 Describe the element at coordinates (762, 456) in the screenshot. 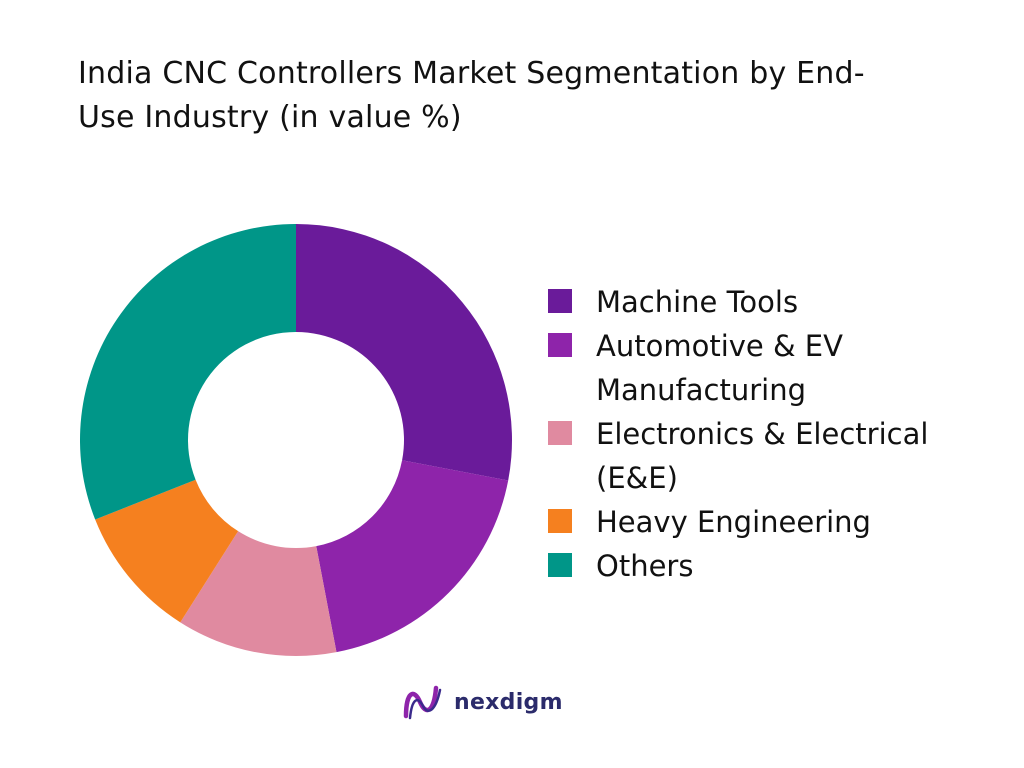

I see `legend-label: Electronics & Electrical (E&E)` at that location.